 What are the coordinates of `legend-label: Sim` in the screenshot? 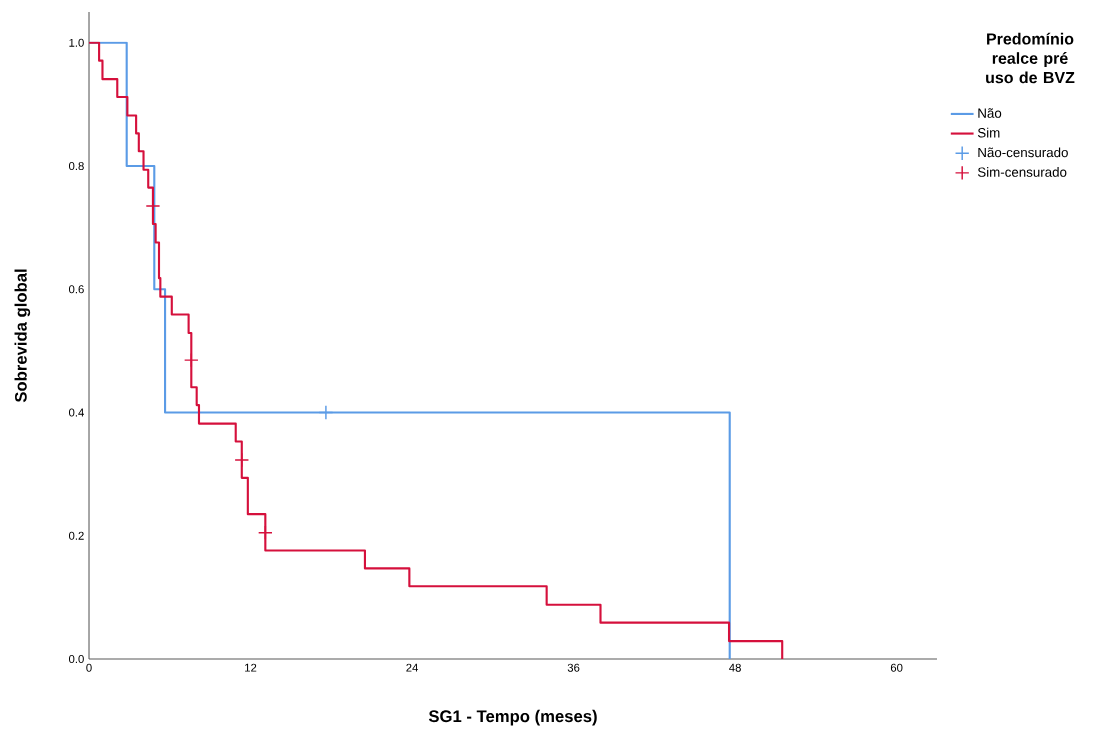 It's located at (988, 132).